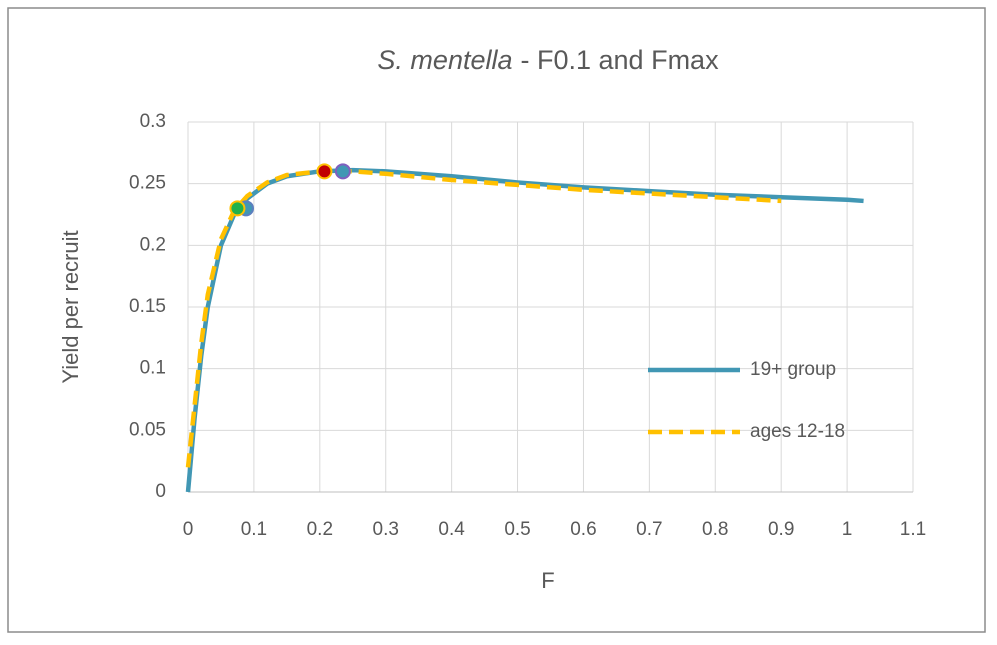 The height and width of the screenshot is (645, 997). Describe the element at coordinates (153, 121) in the screenshot. I see `y-tick-label: 0.3` at that location.